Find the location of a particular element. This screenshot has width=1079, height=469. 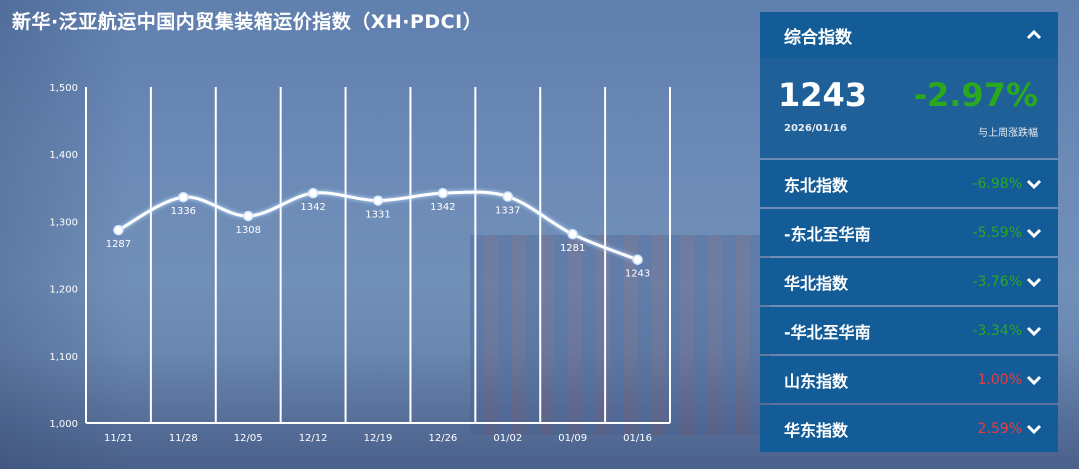

data-label: 1331 is located at coordinates (377, 215).